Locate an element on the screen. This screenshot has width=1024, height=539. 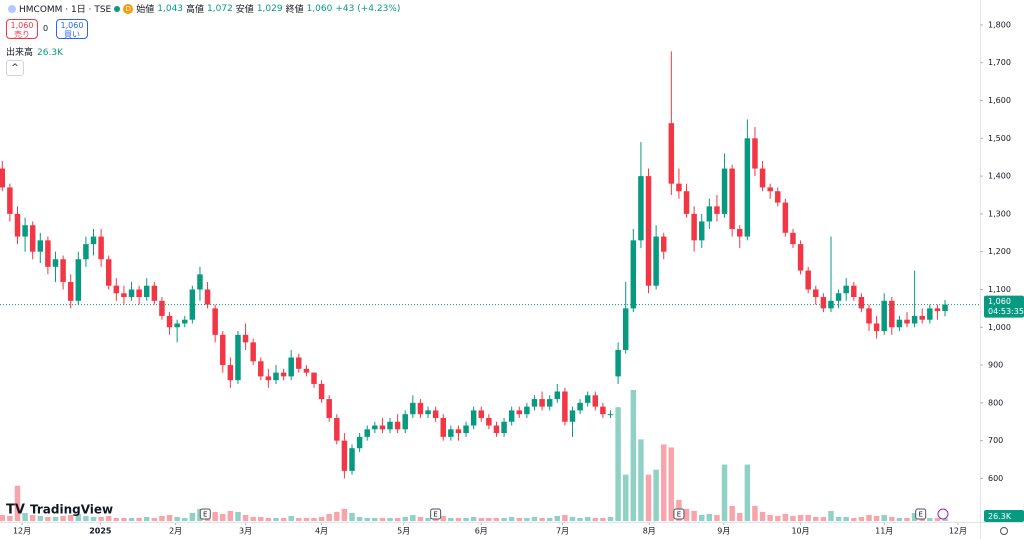
x-tick-label: 7月 is located at coordinates (562, 531).